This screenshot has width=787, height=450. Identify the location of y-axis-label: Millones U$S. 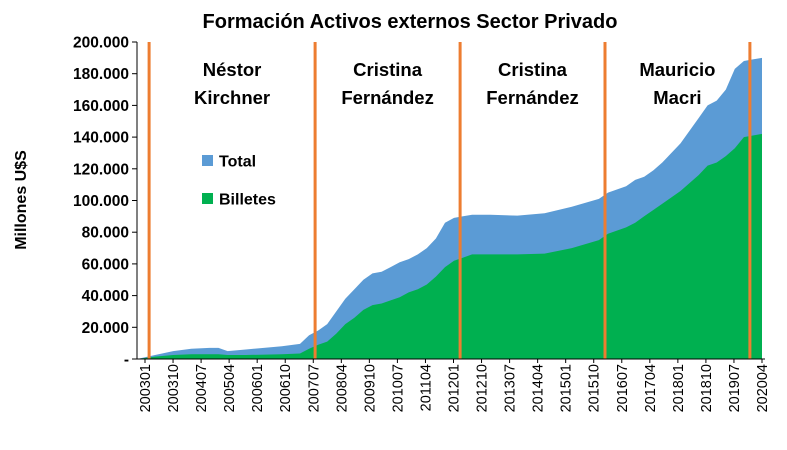
(21, 200).